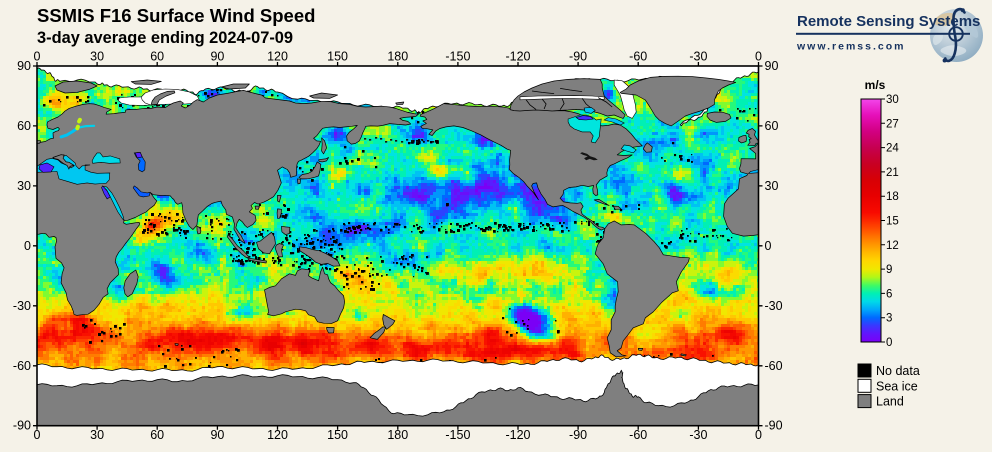 This screenshot has width=992, height=452. I want to click on svg-text: Land, so click(890, 402).